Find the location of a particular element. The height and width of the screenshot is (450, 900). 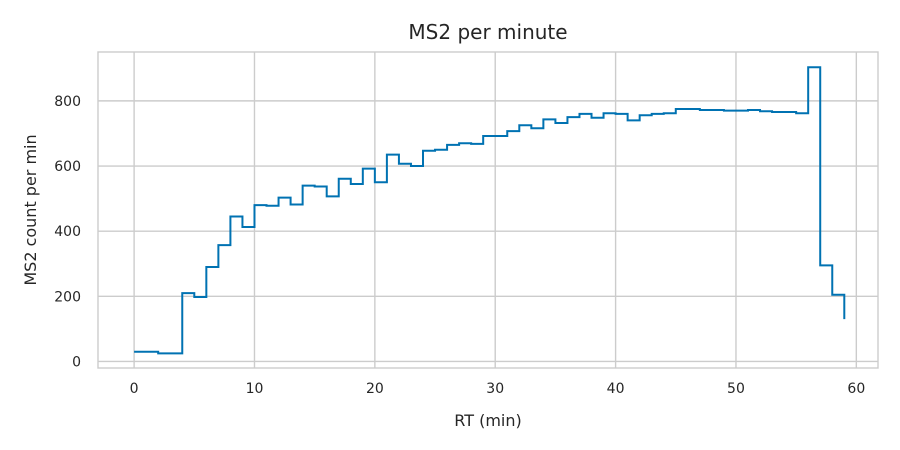

y-axis-ticks: 0 200 400 600 800 is located at coordinates (67, 232).